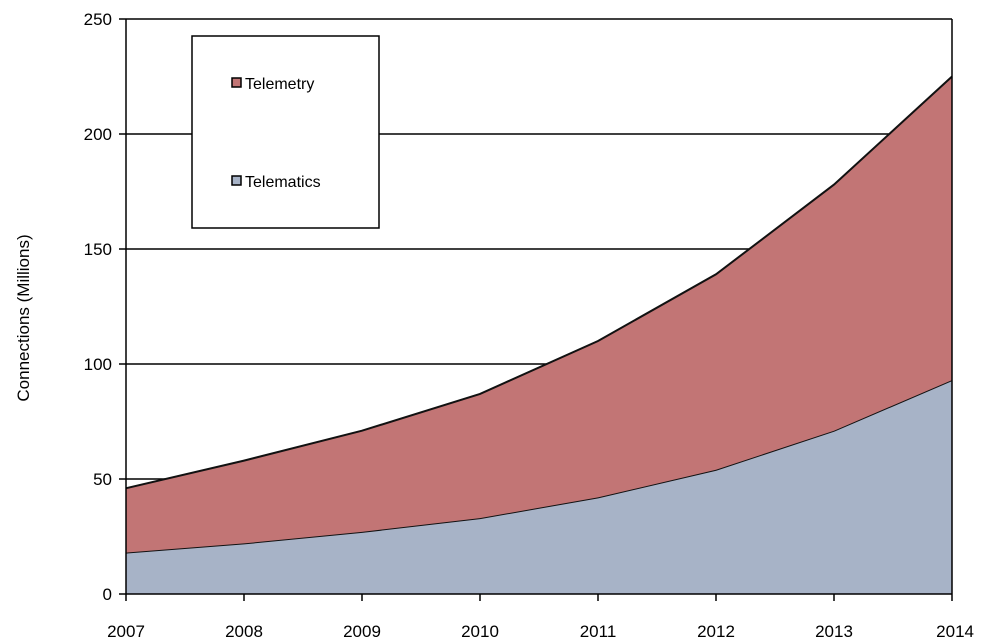  I want to click on x-tick-label: 2014, so click(955, 631).